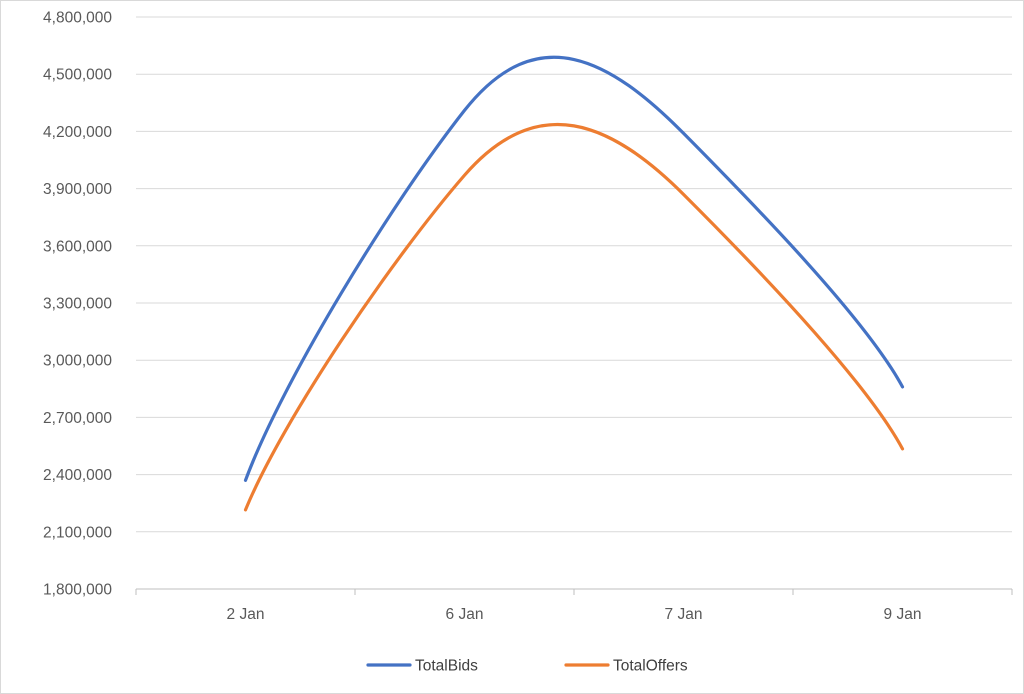  I want to click on y-tick-label: 2,400,000, so click(77, 475).